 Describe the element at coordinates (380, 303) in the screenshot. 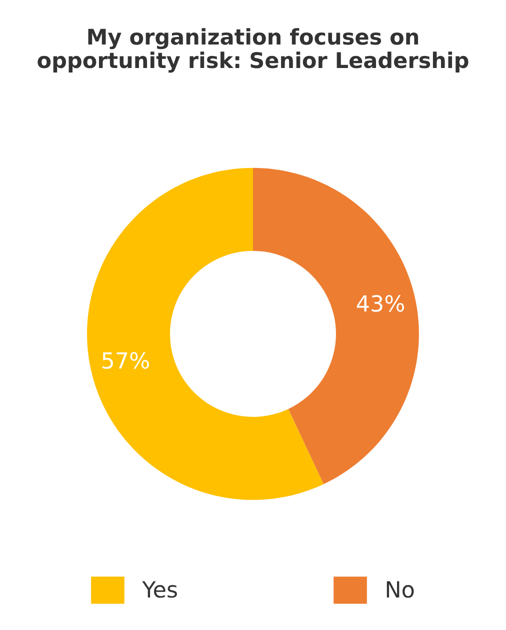

I see `data-label: 43%` at that location.